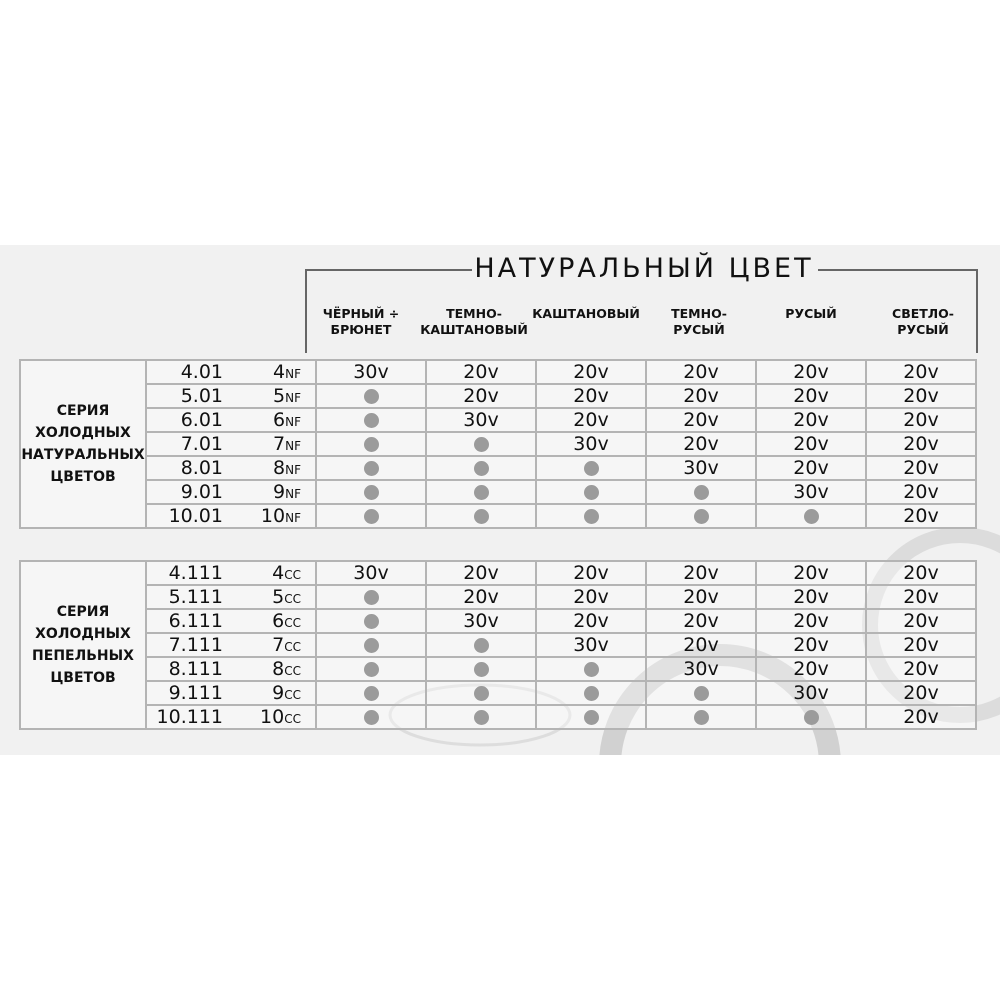 The width and height of the screenshot is (1000, 1000). I want to click on column-header-line: КАШТАНОВЫЙ, so click(474, 329).